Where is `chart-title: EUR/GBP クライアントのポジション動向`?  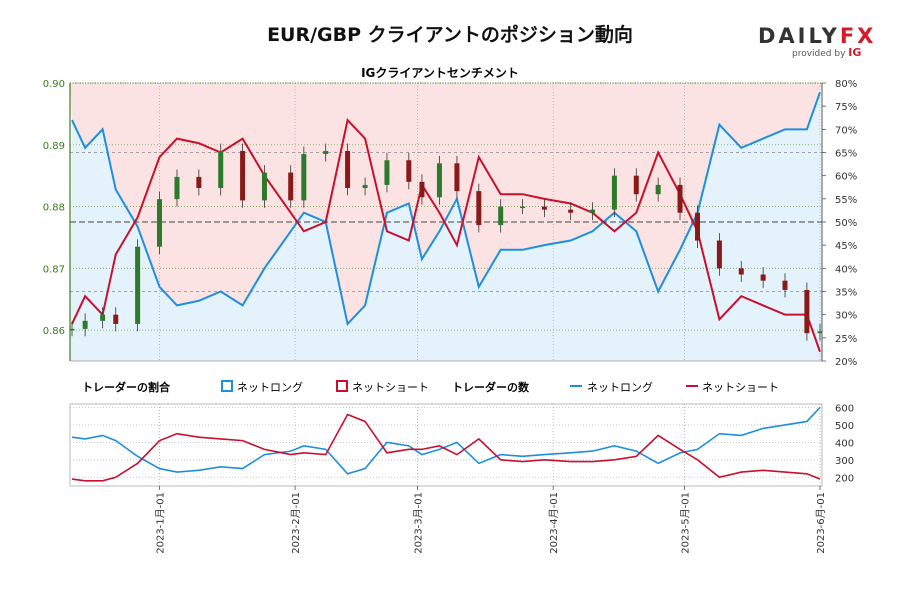
chart-title: EUR/GBP クライアントのポジション動向 is located at coordinates (450, 35).